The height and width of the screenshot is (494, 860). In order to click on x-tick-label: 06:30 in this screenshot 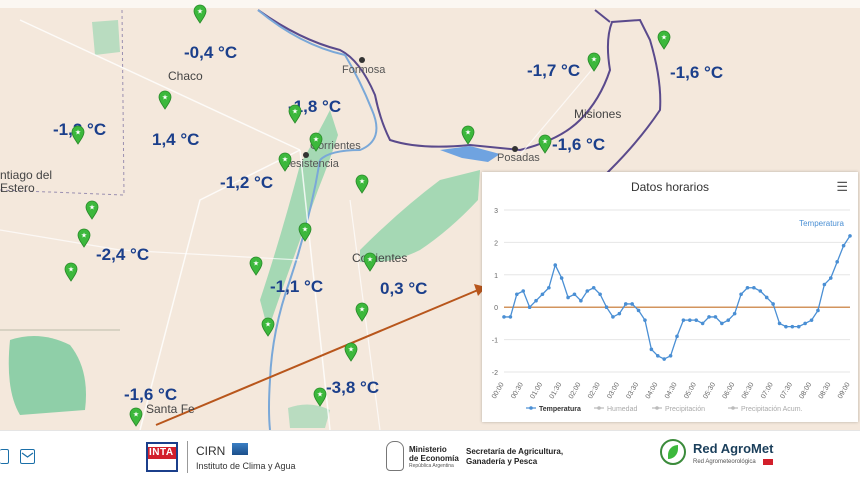, I will do `click(748, 390)`.